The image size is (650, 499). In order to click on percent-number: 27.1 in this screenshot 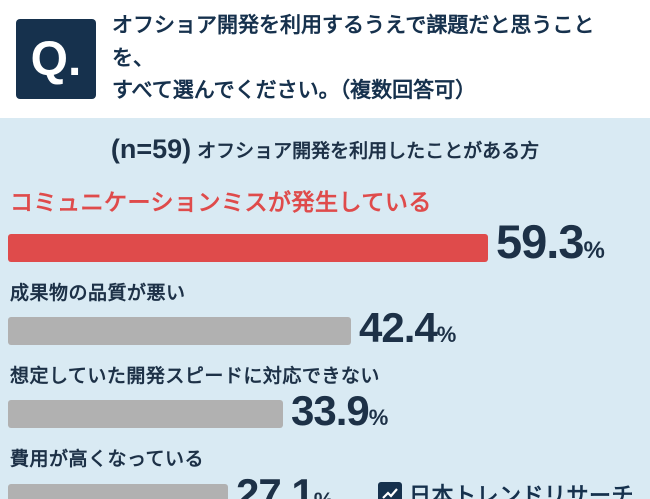, I will do `click(275, 484)`.